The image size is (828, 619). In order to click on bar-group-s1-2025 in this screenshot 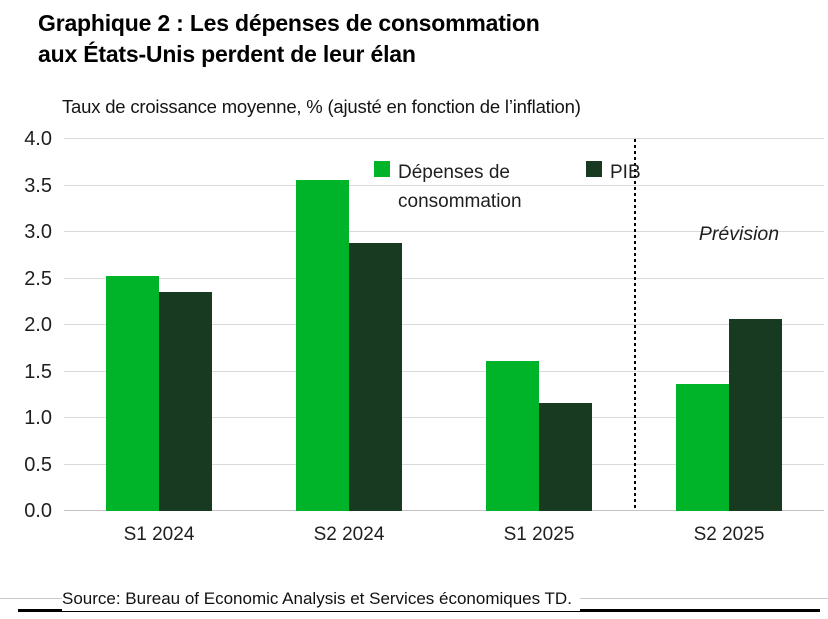, I will do `click(539, 325)`.